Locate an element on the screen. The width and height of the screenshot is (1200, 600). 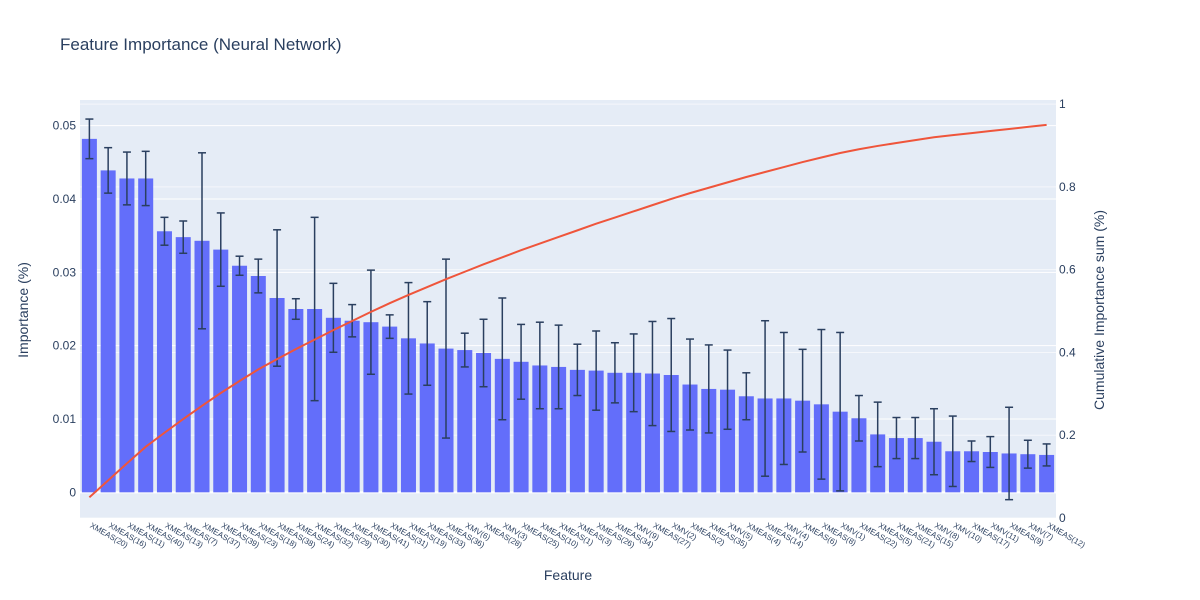
y-tick-label: 0.03 is located at coordinates (65, 272).